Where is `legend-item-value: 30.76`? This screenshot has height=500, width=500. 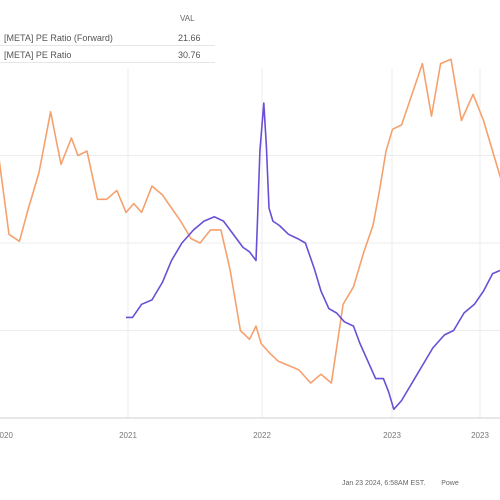 legend-item-value: 30.76 is located at coordinates (189, 55).